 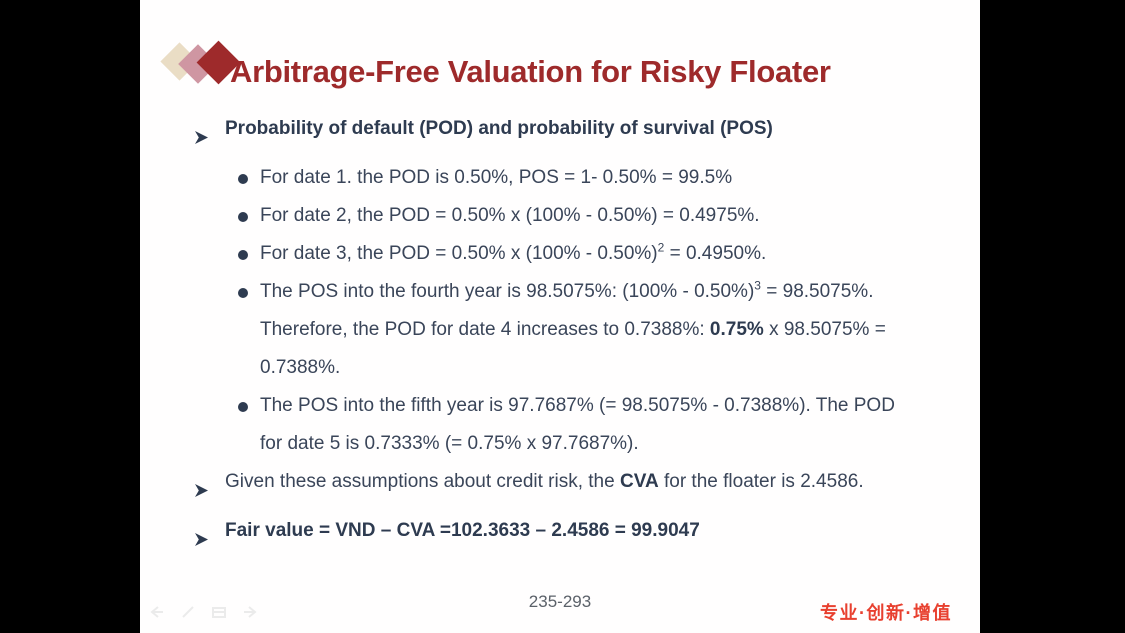 I want to click on page-number: 235-293, so click(x=560, y=601).